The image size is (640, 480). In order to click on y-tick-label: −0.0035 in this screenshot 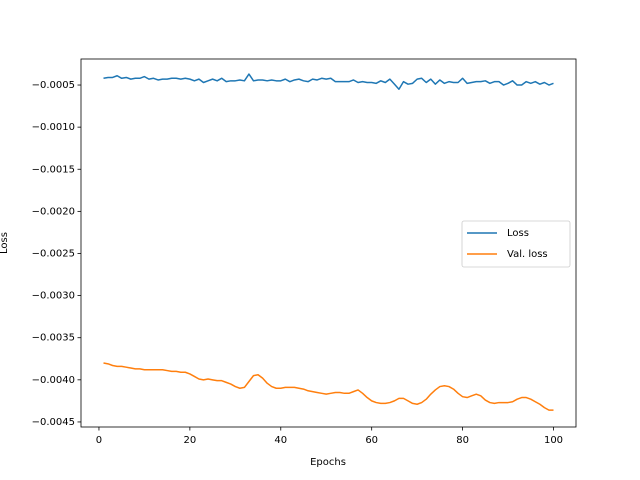, I will do `click(53, 338)`.